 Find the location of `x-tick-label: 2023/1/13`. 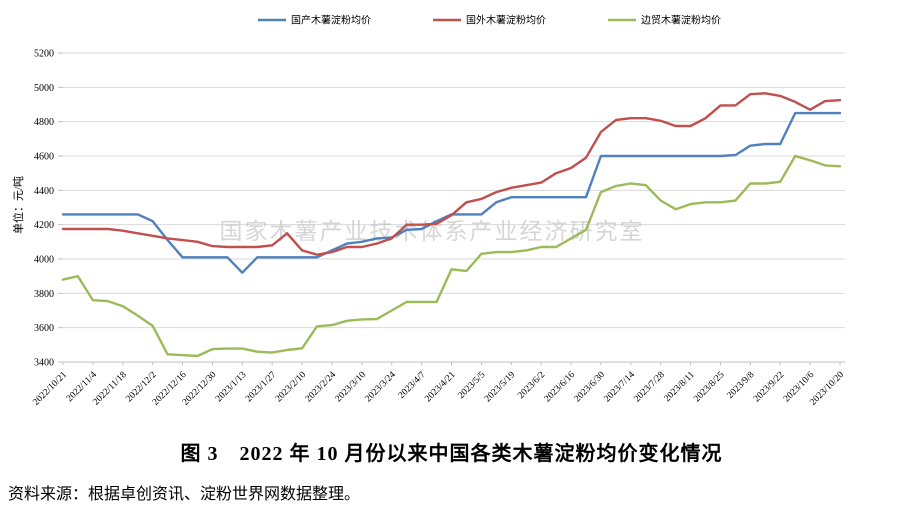

x-tick-label: 2023/1/13 is located at coordinates (231, 387).